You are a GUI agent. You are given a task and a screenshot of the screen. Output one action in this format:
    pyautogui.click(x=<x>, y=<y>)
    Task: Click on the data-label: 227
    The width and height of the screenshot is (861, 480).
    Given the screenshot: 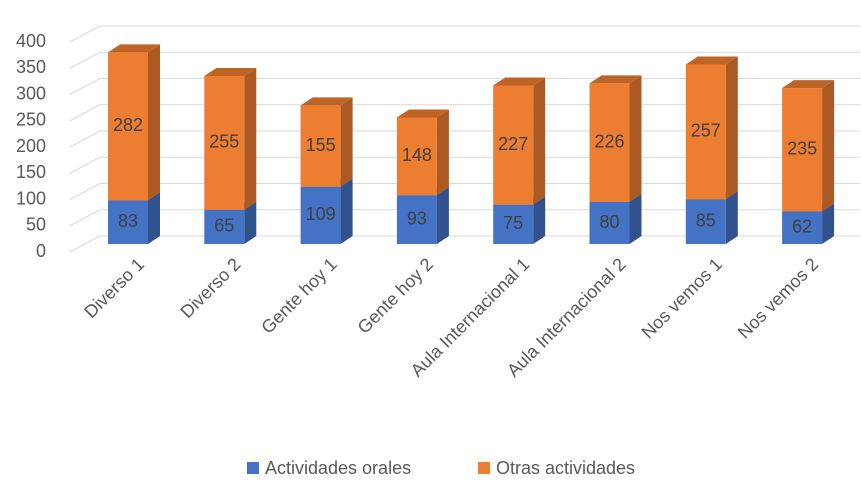 What is the action you would take?
    pyautogui.click(x=513, y=144)
    